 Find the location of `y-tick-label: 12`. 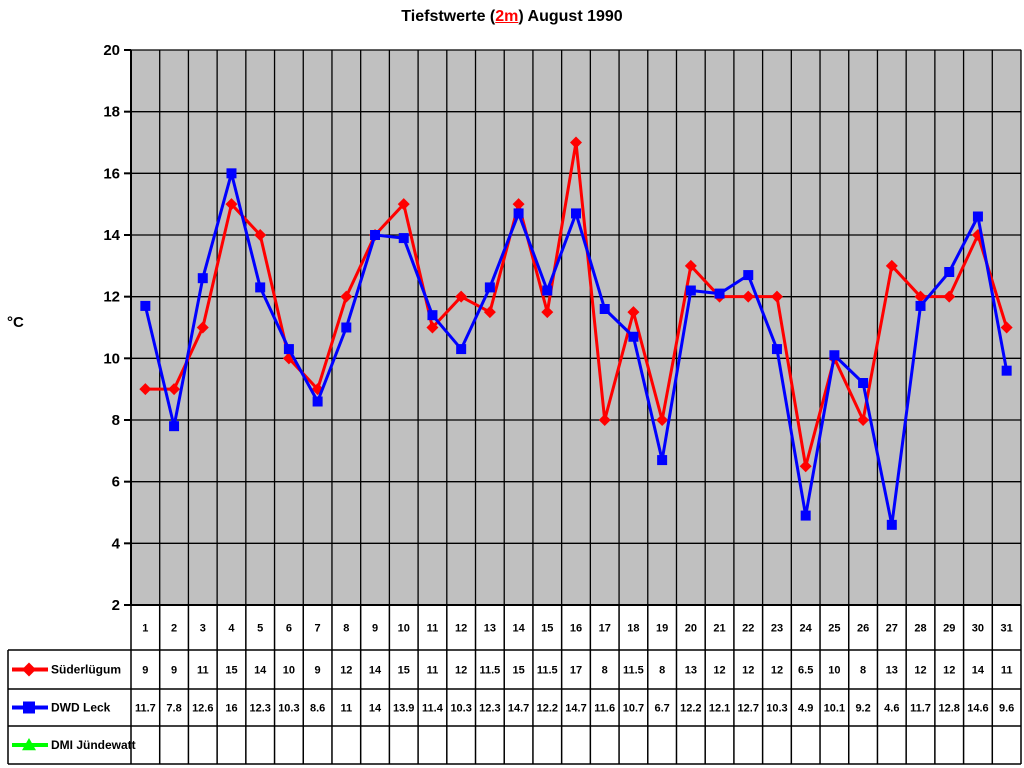

y-tick-label: 12 is located at coordinates (111, 297).